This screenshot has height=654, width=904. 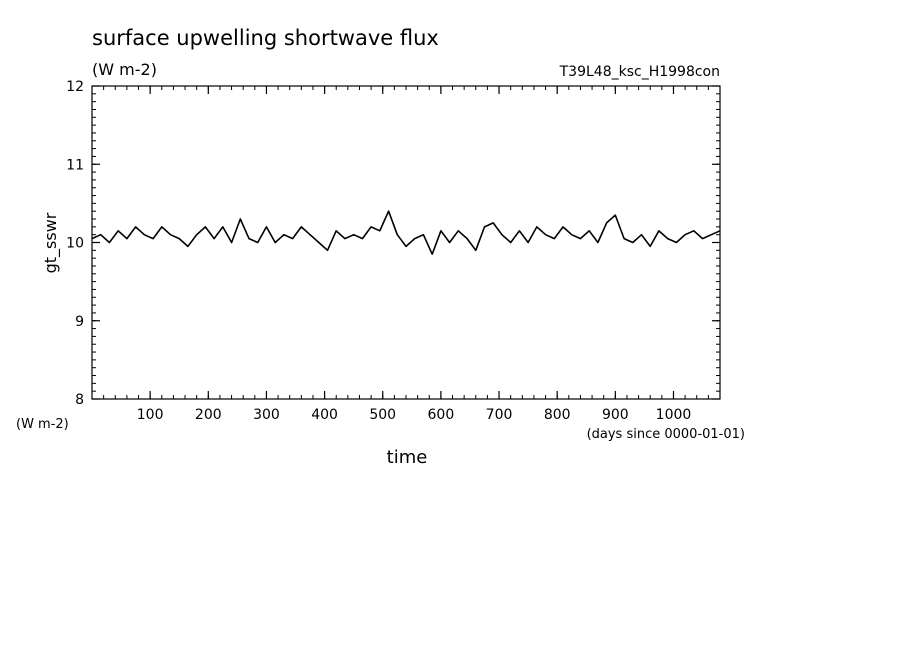 What do you see at coordinates (674, 415) in the screenshot?
I see `x-tick-label: 1000` at bounding box center [674, 415].